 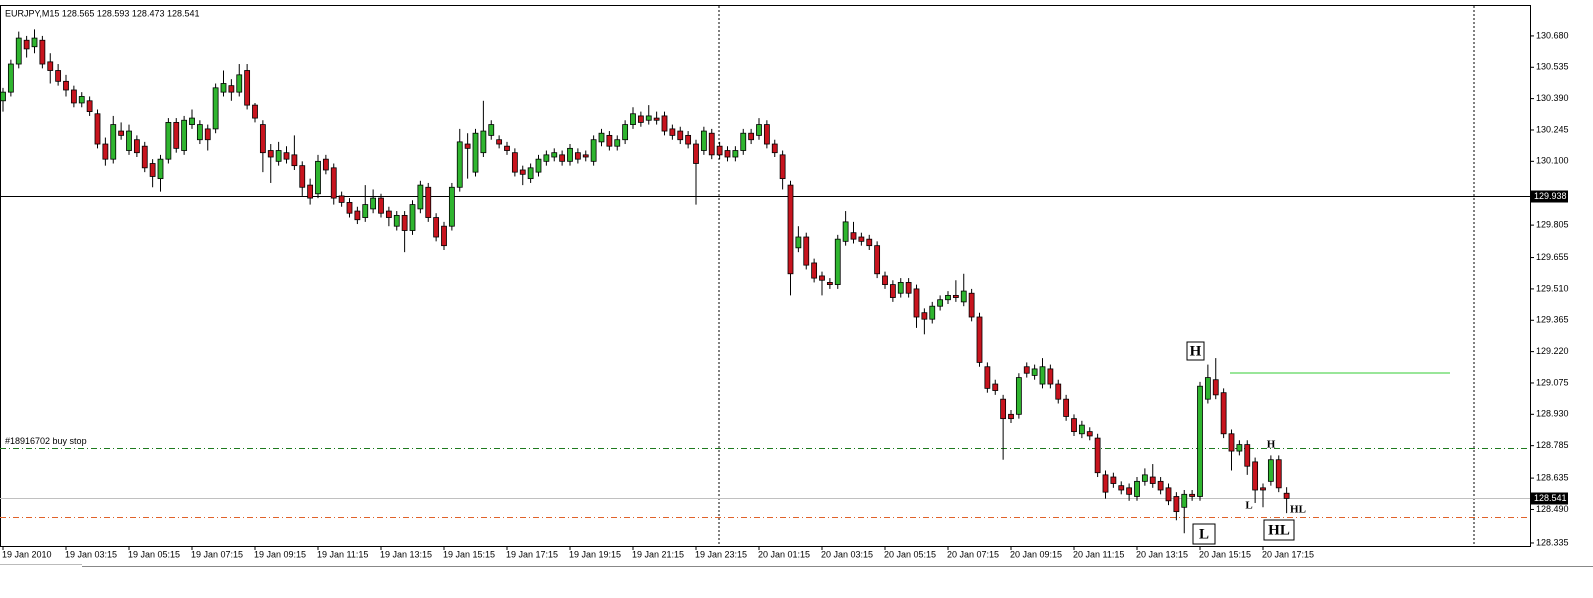 I want to click on y-tick-label: 129.510, so click(x=1552, y=288).